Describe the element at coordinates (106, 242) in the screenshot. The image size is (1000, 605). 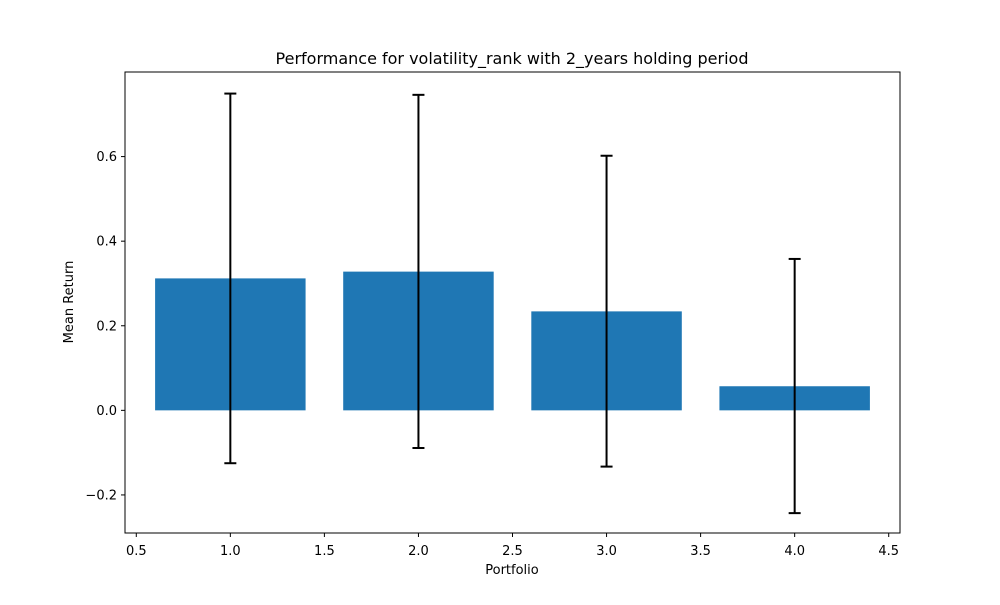
I see `y-tick-label: 0.4` at that location.